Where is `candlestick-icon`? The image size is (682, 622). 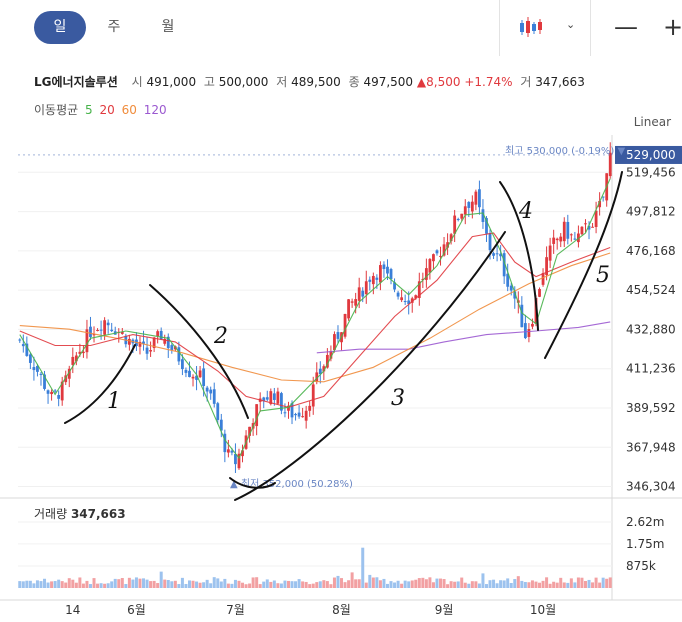
candlestick-icon is located at coordinates (531, 27).